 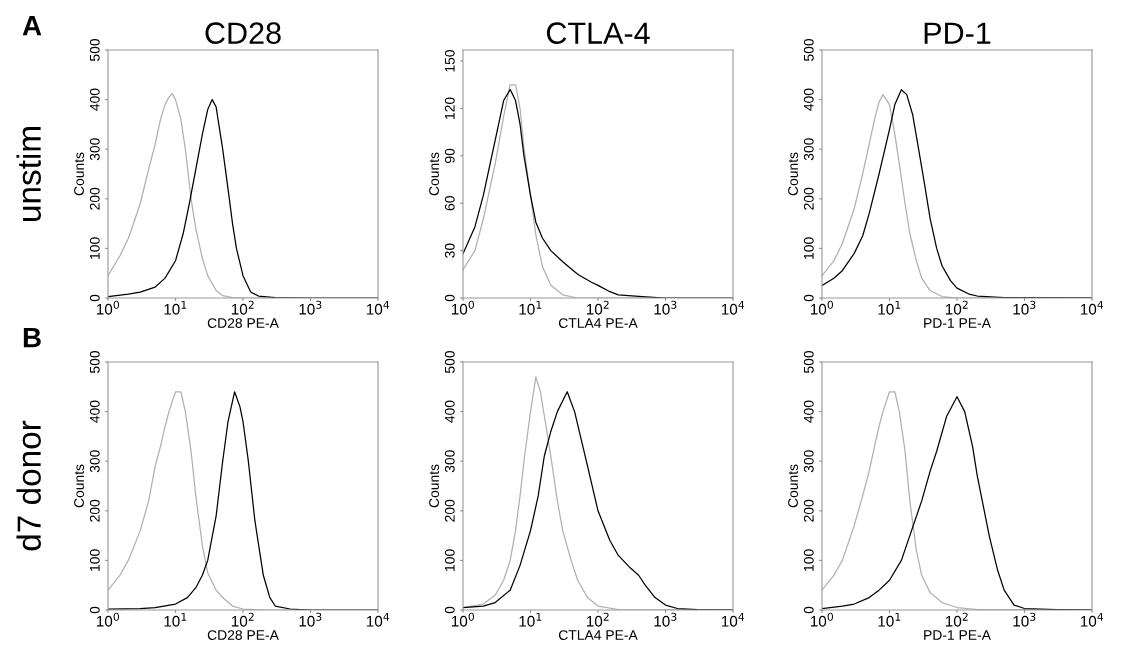 I want to click on y-tick-label: 30, so click(x=449, y=250).